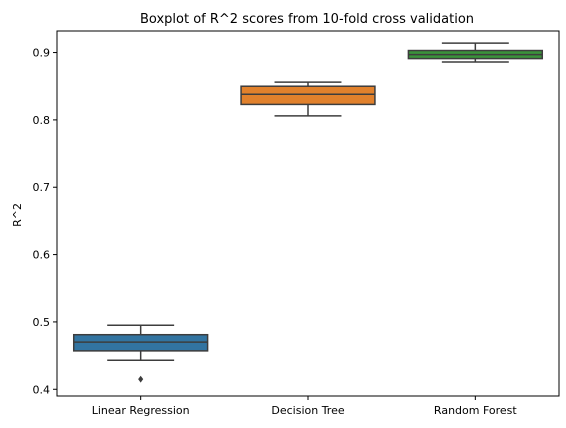  Describe the element at coordinates (141, 379) in the screenshot. I see `outlier-point` at that location.